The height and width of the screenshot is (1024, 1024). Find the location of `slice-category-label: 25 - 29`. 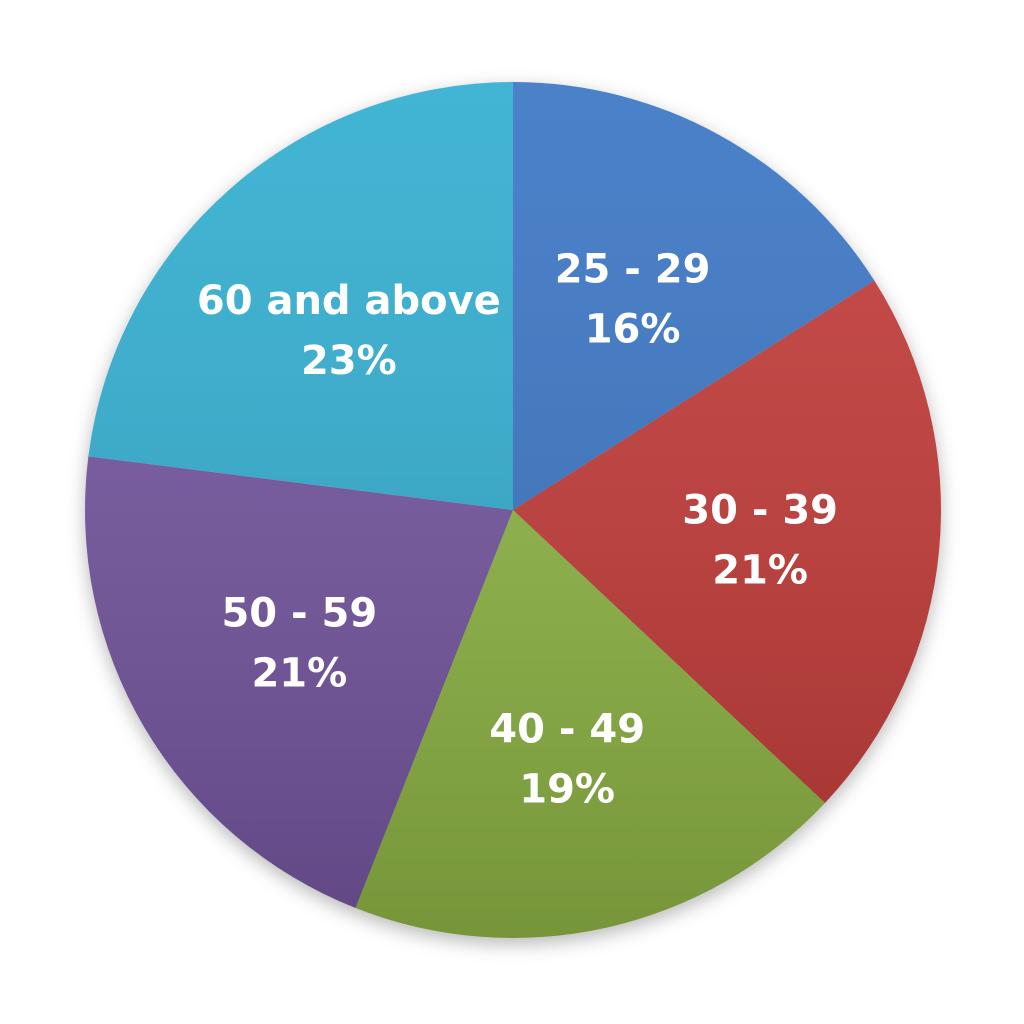

slice-category-label: 25 - 29 is located at coordinates (633, 269).